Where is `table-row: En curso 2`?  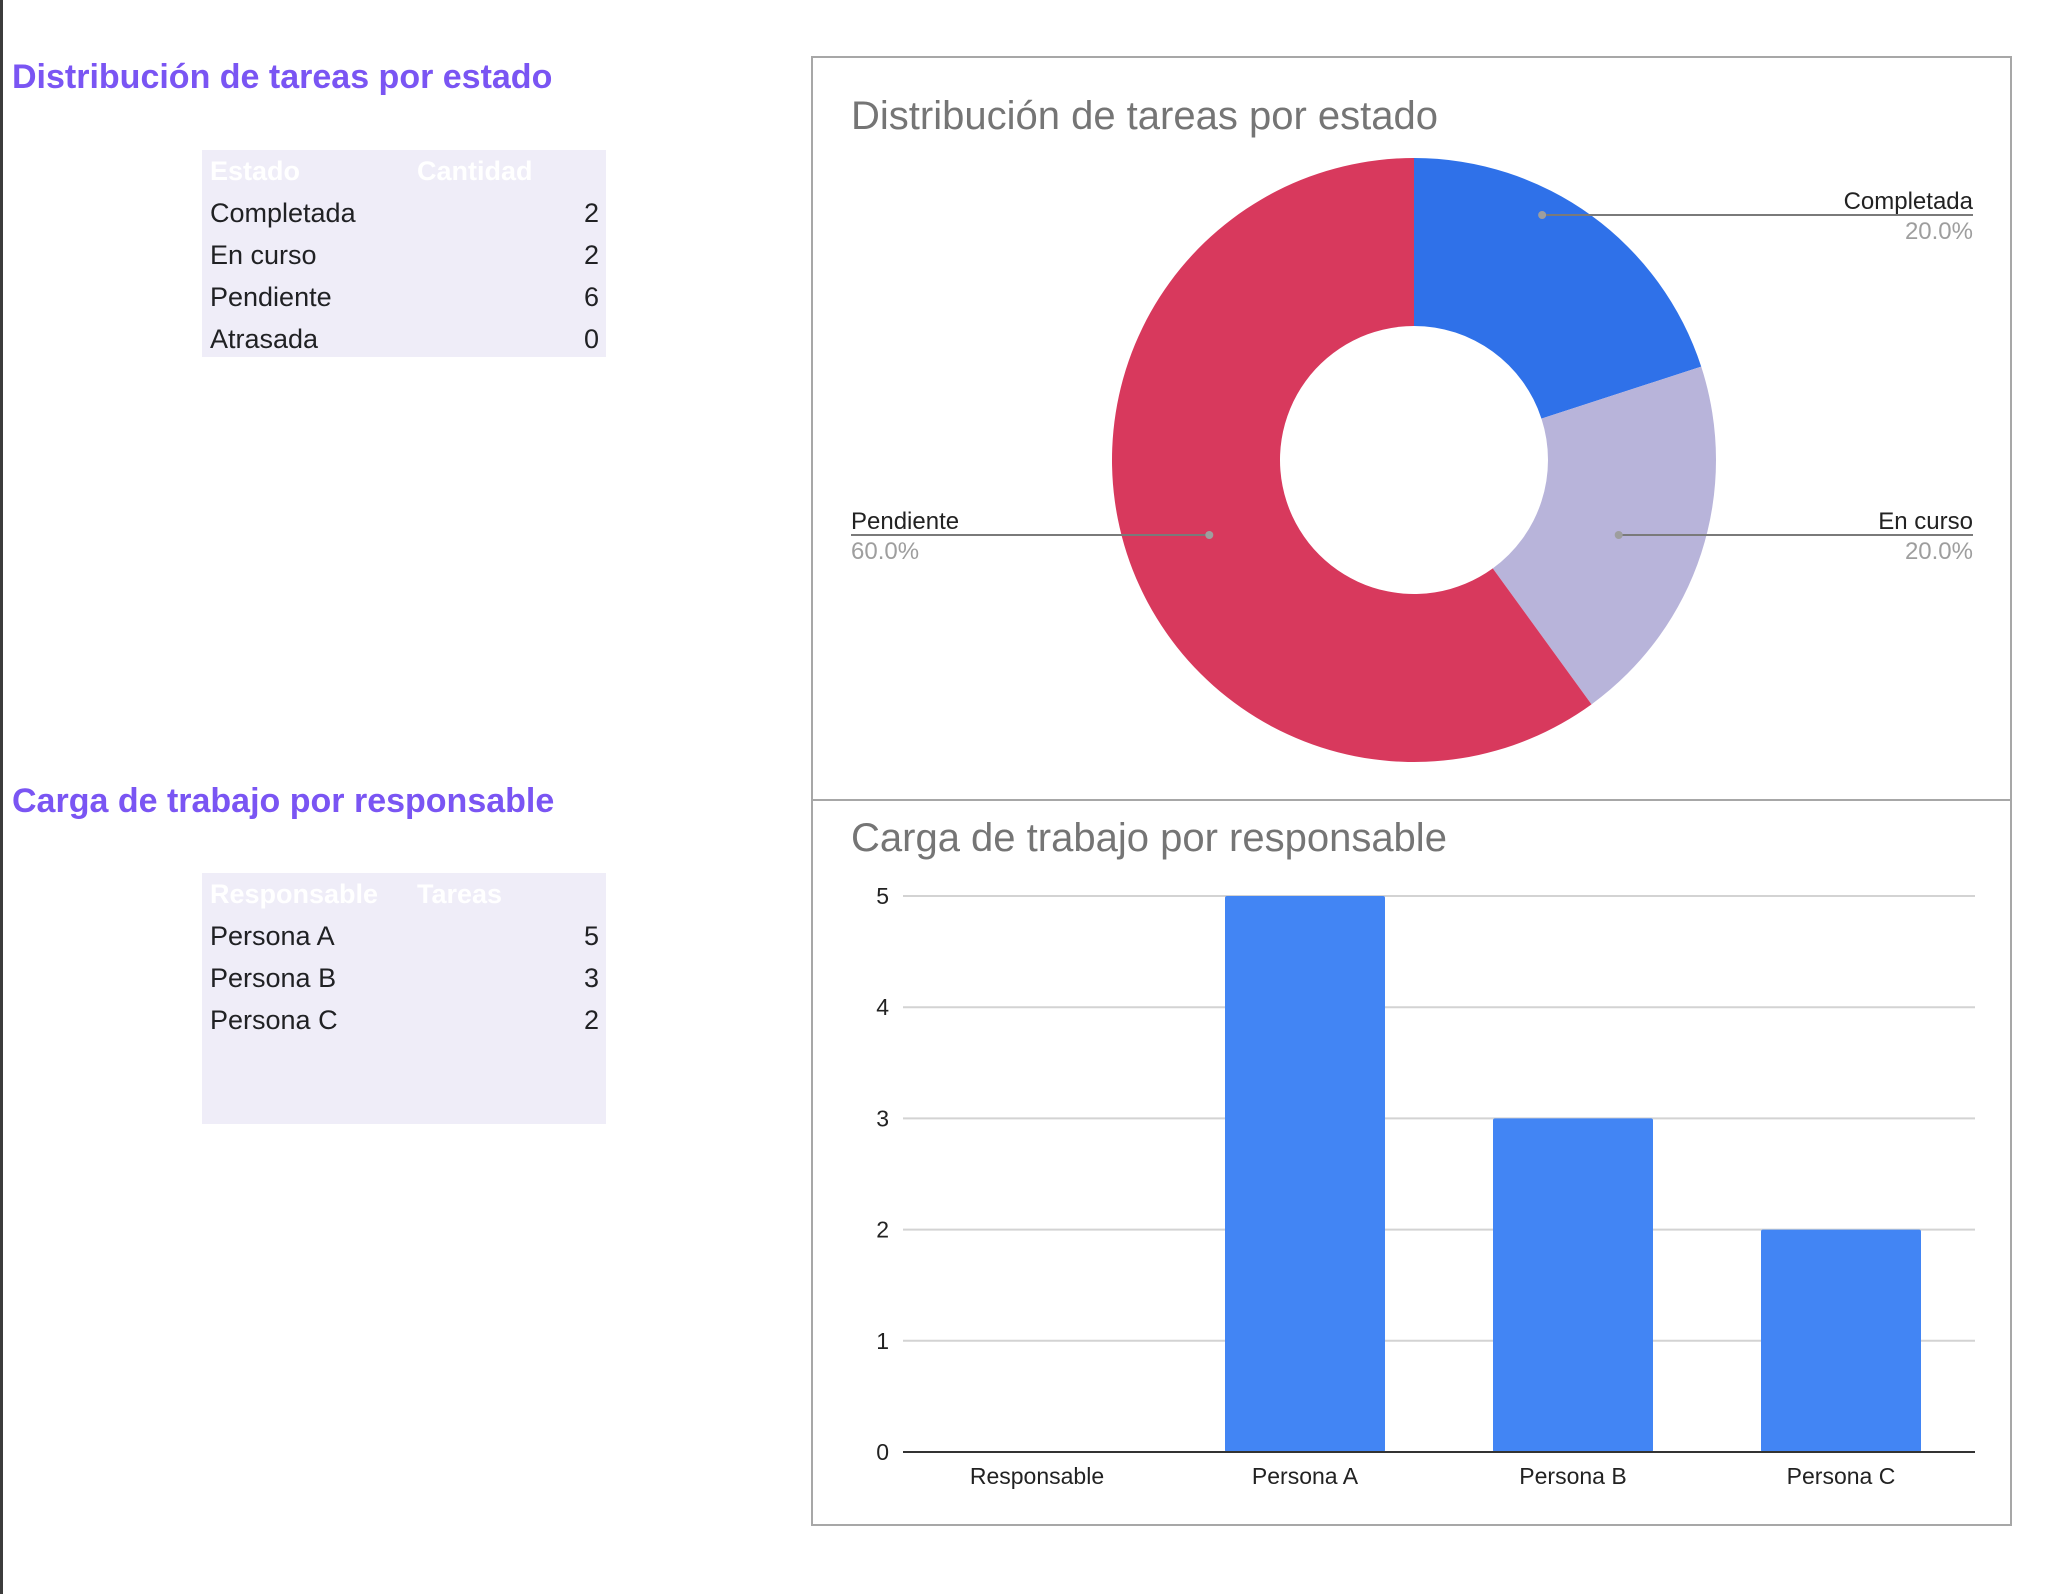 table-row: En curso 2 is located at coordinates (404, 255).